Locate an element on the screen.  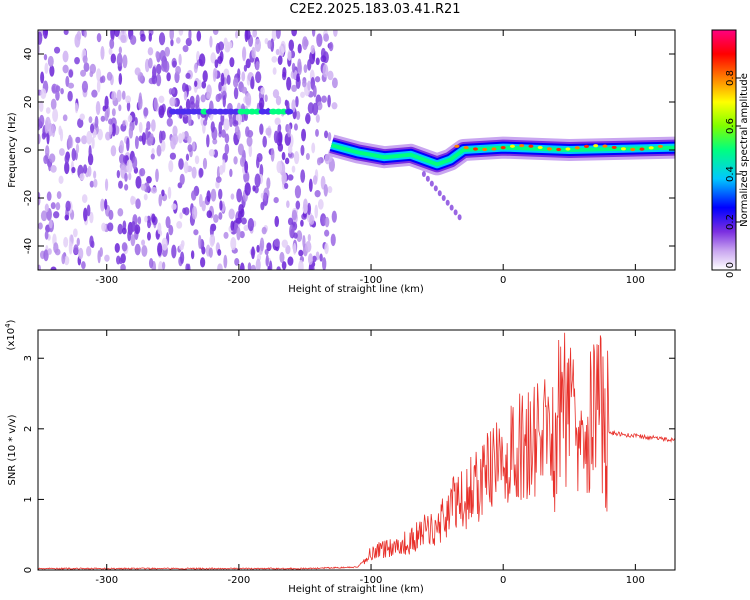
x-tick-label: 0 is located at coordinates (503, 580).